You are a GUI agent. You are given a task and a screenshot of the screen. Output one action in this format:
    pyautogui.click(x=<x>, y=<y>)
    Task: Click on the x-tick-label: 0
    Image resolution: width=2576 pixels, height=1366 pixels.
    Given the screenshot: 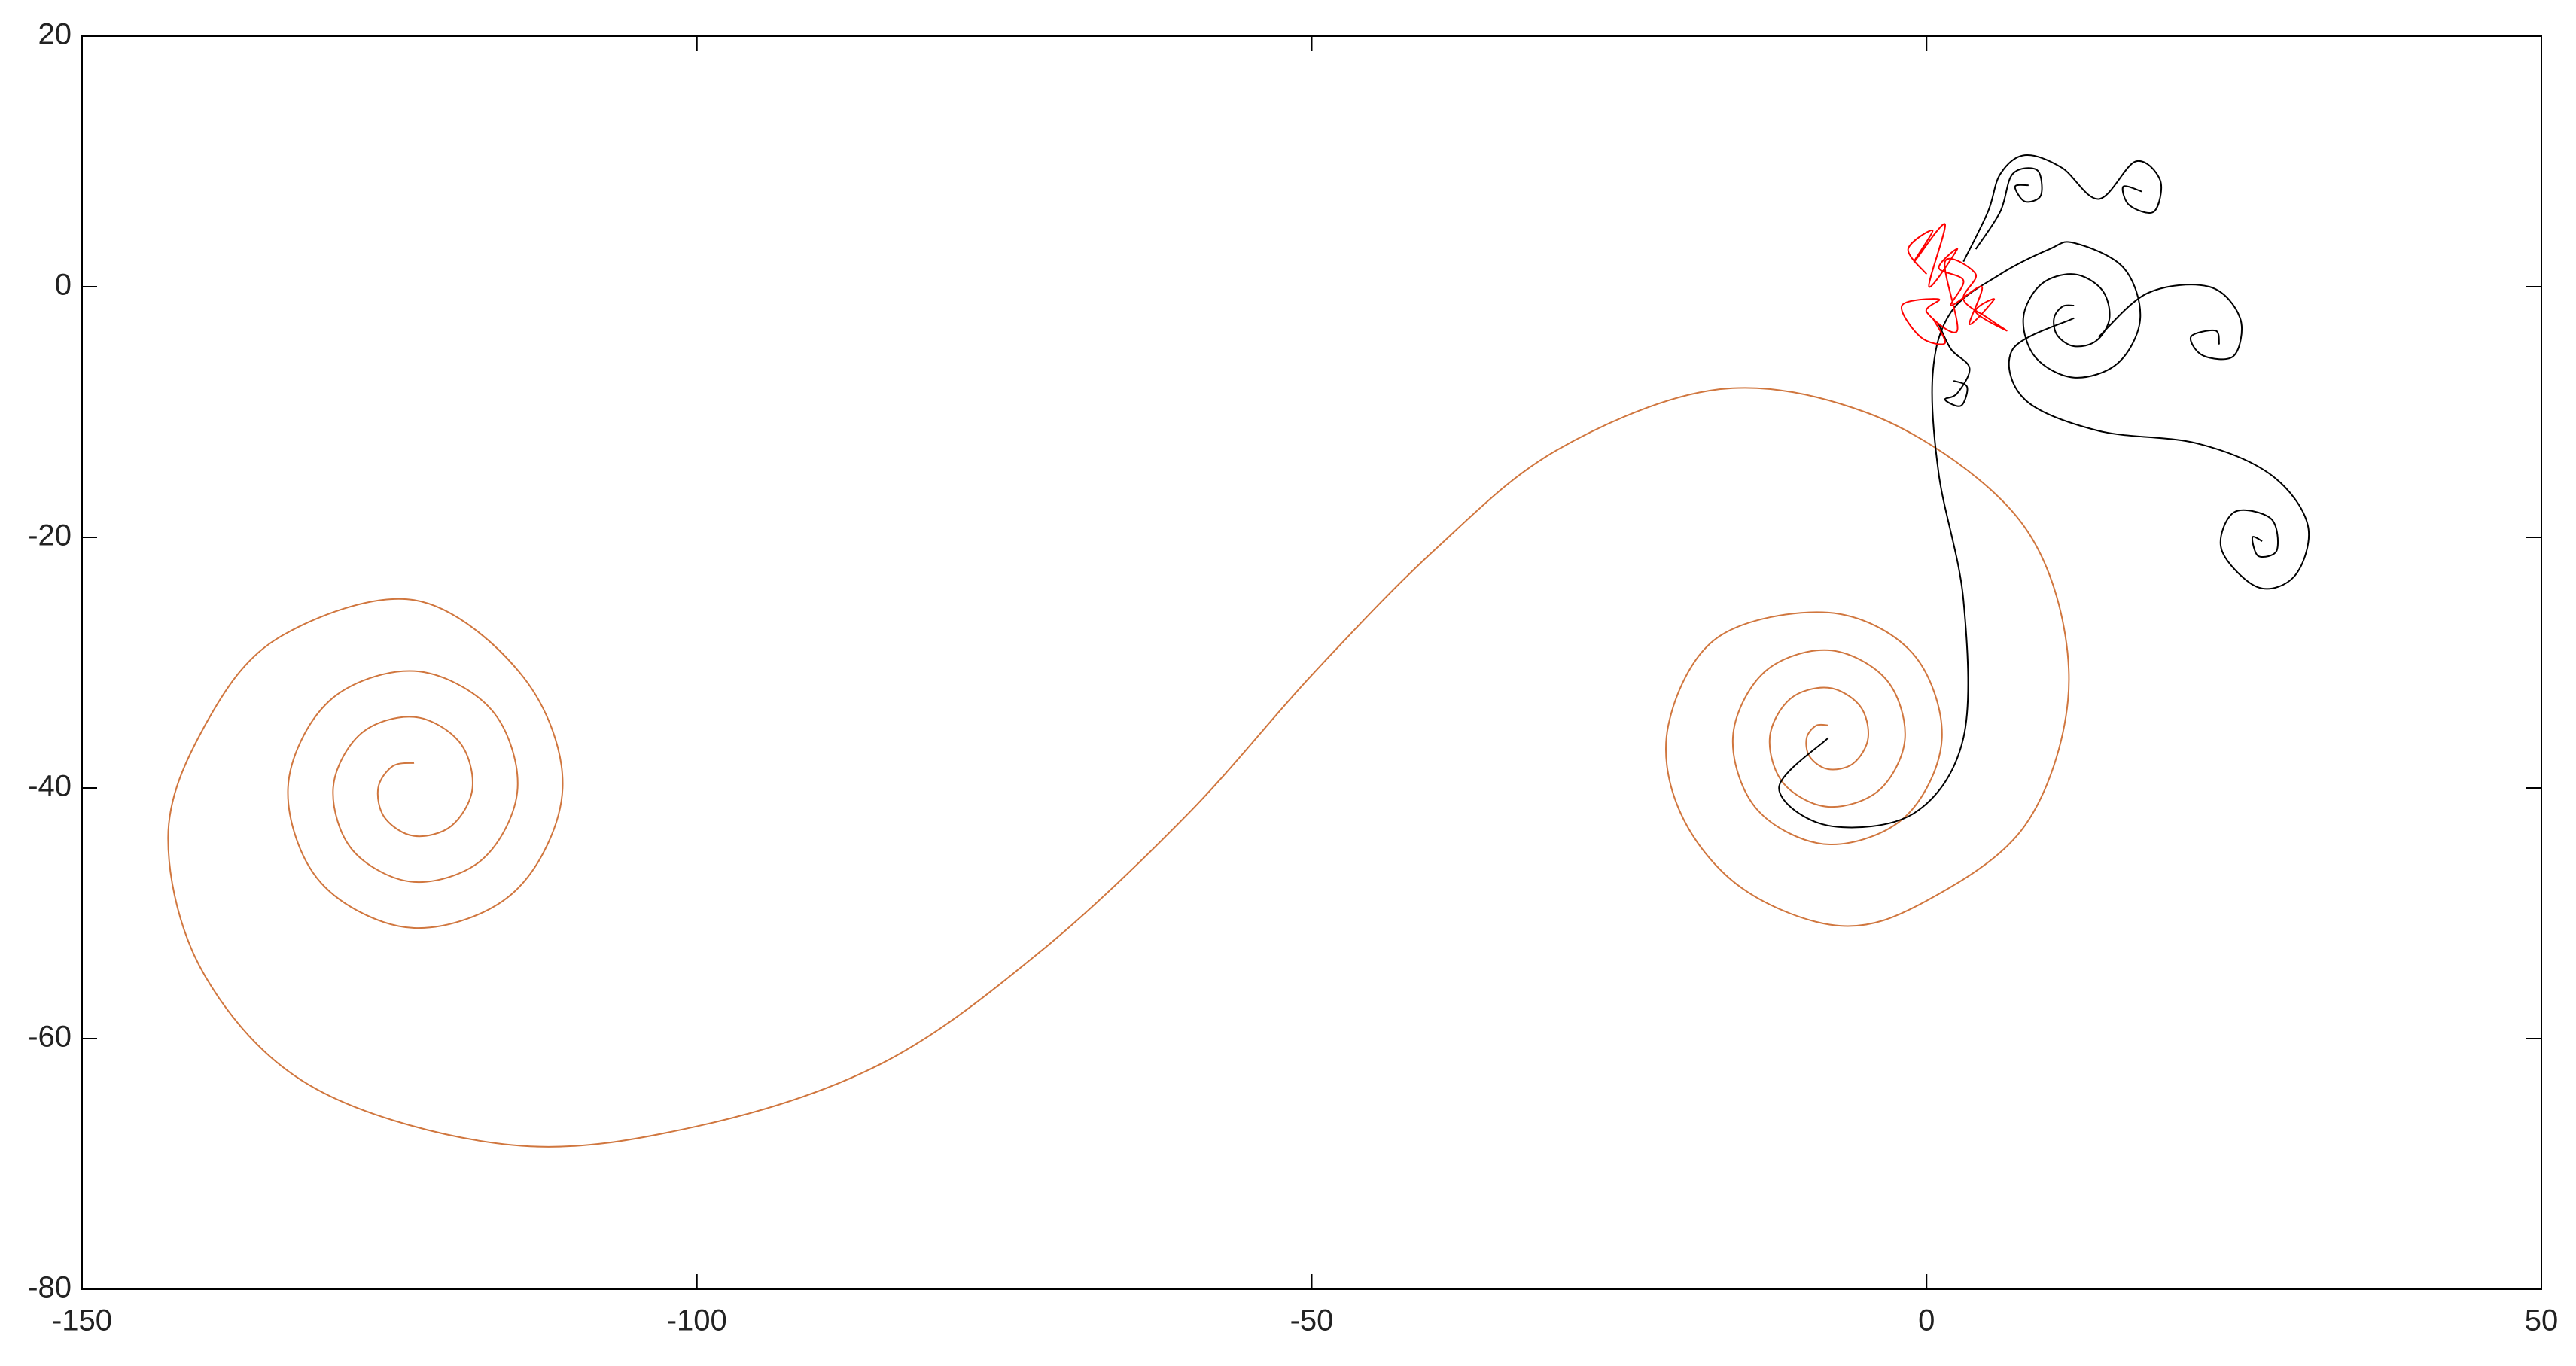 What is the action you would take?
    pyautogui.click(x=1927, y=1320)
    